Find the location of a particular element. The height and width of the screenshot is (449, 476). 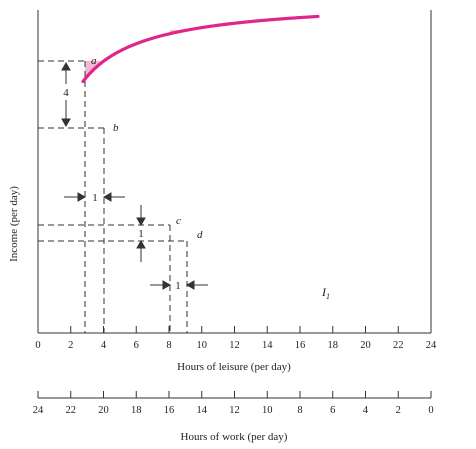

indifference-curve-i1 is located at coordinates (200, 49).